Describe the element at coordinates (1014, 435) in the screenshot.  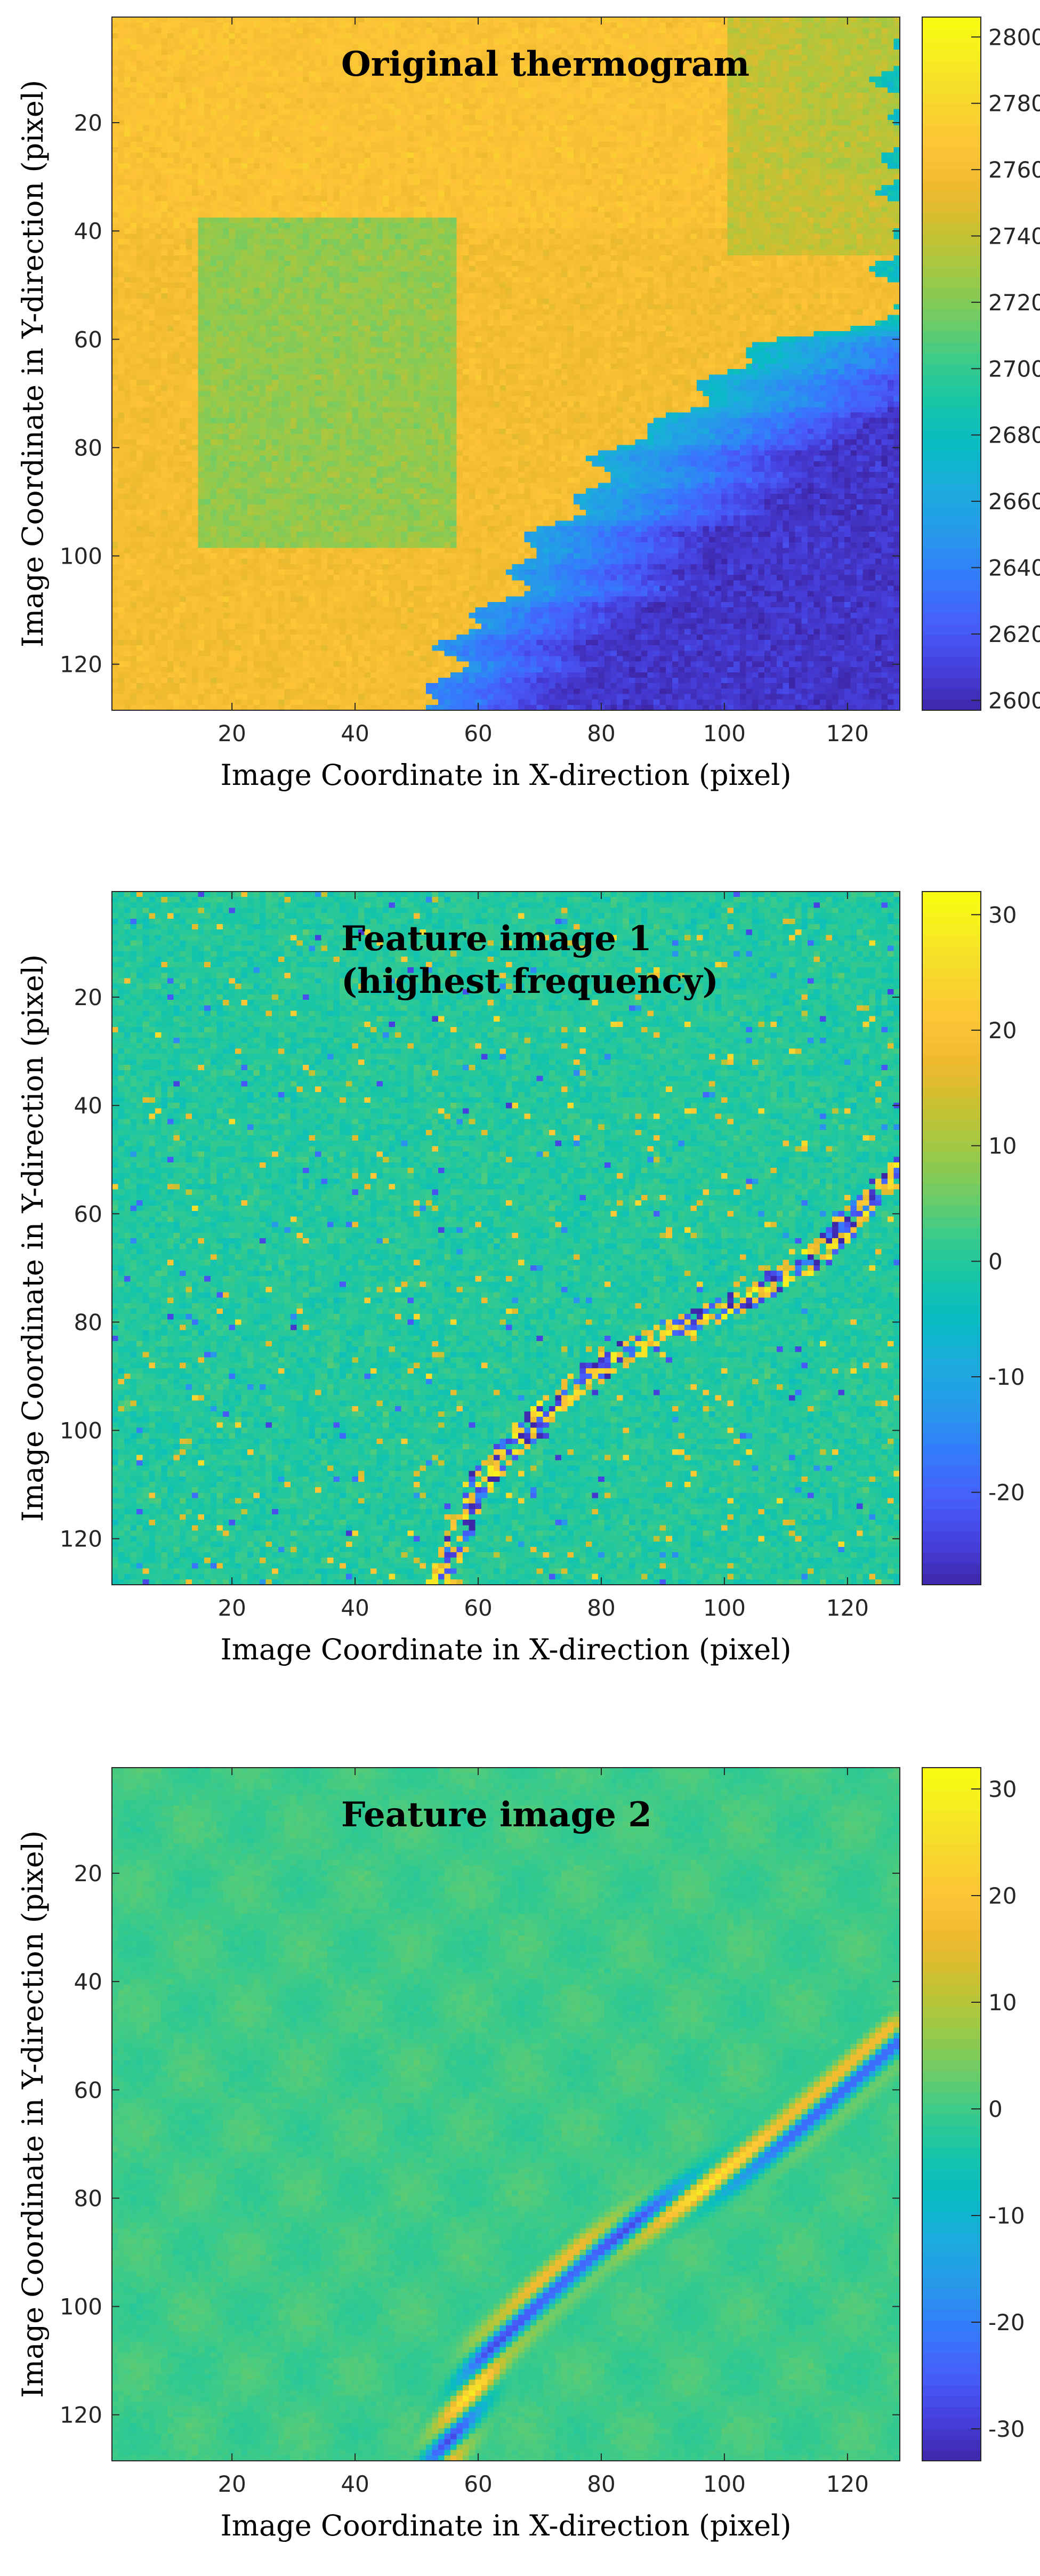
I see `colorbar-tick-label: 2680` at that location.